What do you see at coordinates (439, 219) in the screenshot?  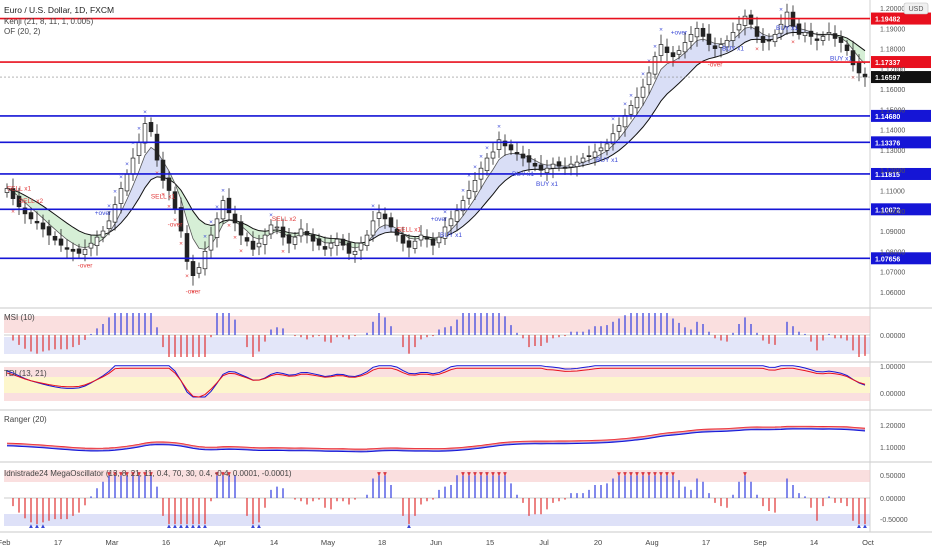 I see `signal-label: +over` at bounding box center [439, 219].